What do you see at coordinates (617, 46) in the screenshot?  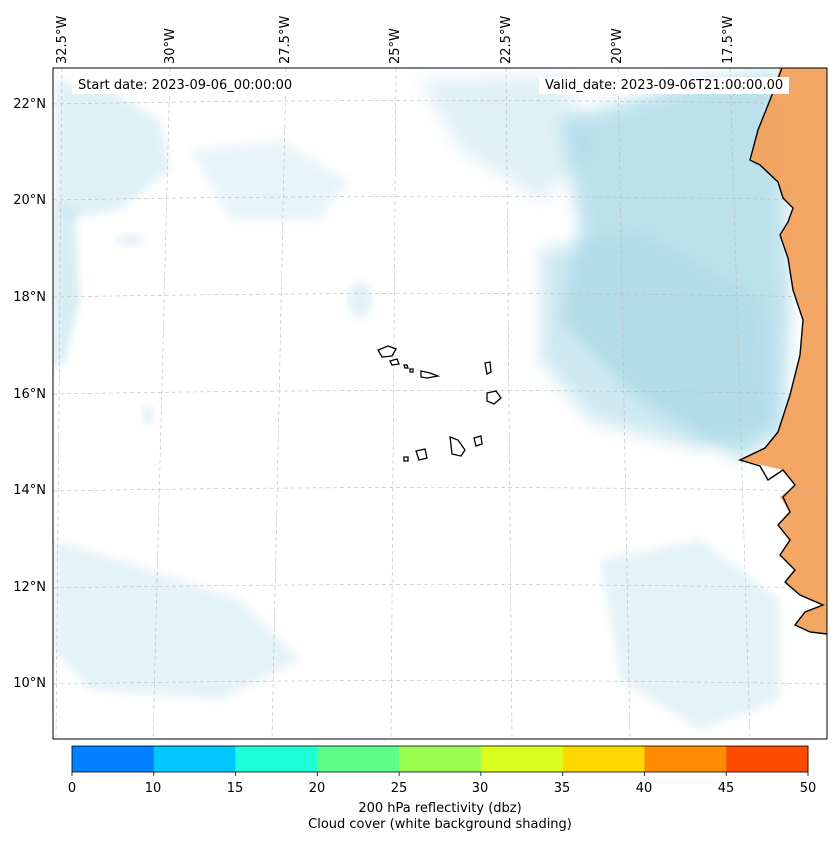 I see `lon-label-20w: 20°W` at bounding box center [617, 46].